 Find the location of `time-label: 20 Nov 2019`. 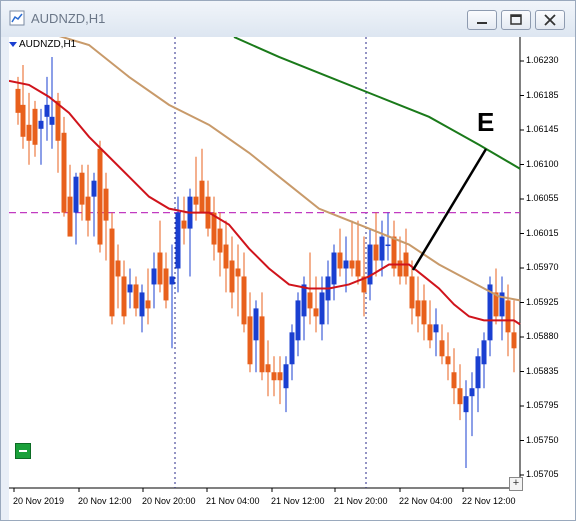

time-label: 20 Nov 2019 is located at coordinates (39, 501).